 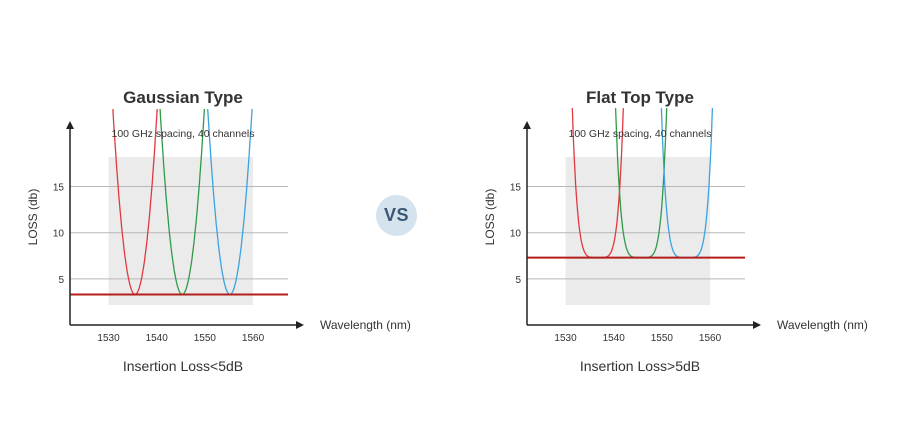 I want to click on flat-spacing-note: 100 GHz spacing, 40 channels, so click(x=639, y=134).